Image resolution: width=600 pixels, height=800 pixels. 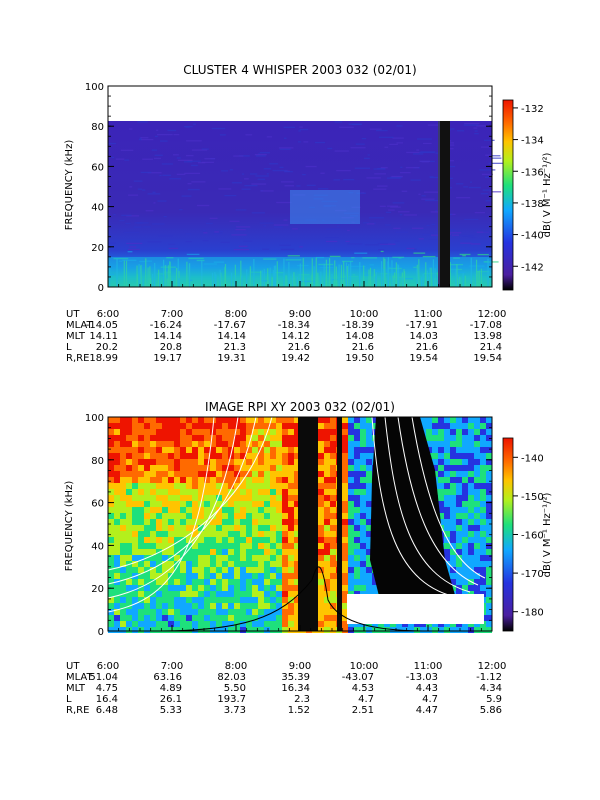 What do you see at coordinates (299, 710) in the screenshot?
I see `ephemeris-value: 1.52` at bounding box center [299, 710].